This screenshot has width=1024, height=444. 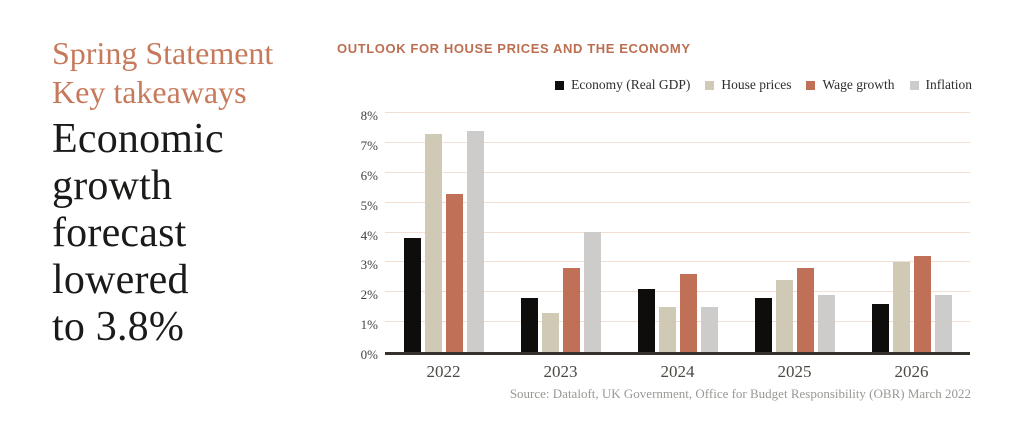 I want to click on bar-group-2023: 2023, so click(x=560, y=247).